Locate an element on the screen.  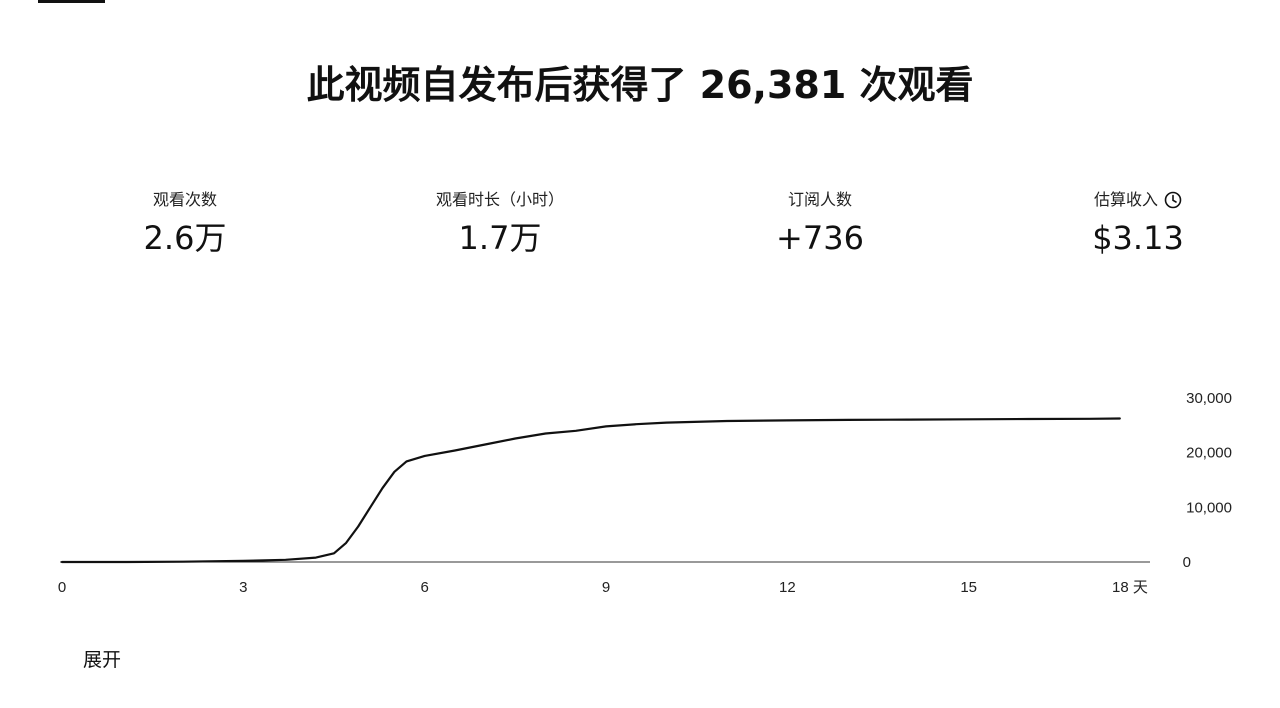
x-tick-label: 9 is located at coordinates (606, 587).